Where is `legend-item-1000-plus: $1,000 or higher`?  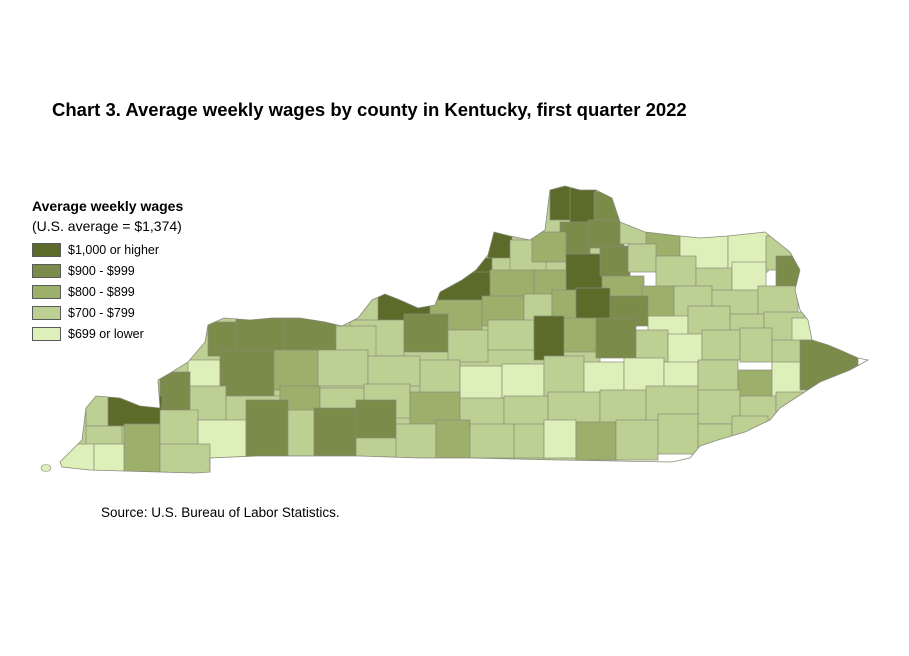
legend-item-1000-plus: $1,000 or higher is located at coordinates (107, 249).